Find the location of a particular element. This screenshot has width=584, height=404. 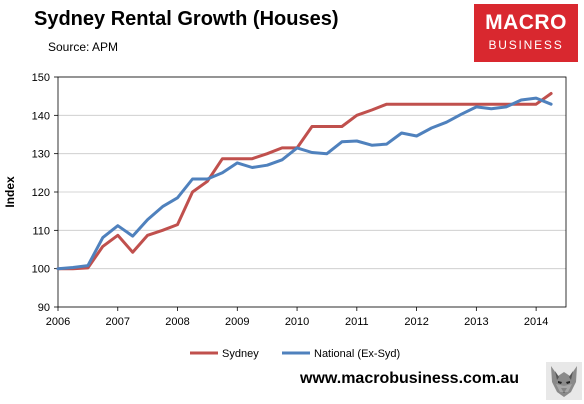

x-tick-label: 2007 is located at coordinates (118, 322).